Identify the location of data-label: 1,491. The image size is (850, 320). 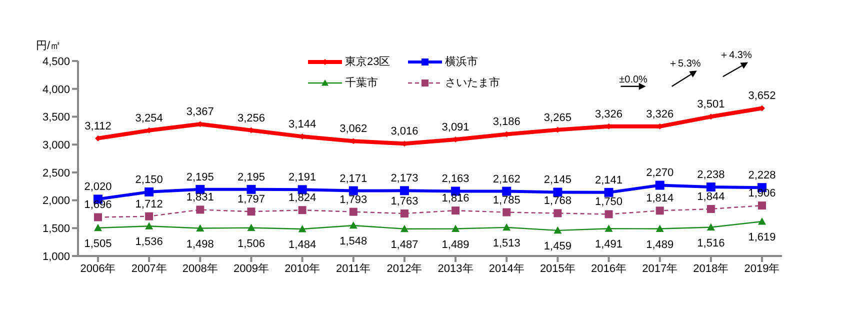
(609, 244).